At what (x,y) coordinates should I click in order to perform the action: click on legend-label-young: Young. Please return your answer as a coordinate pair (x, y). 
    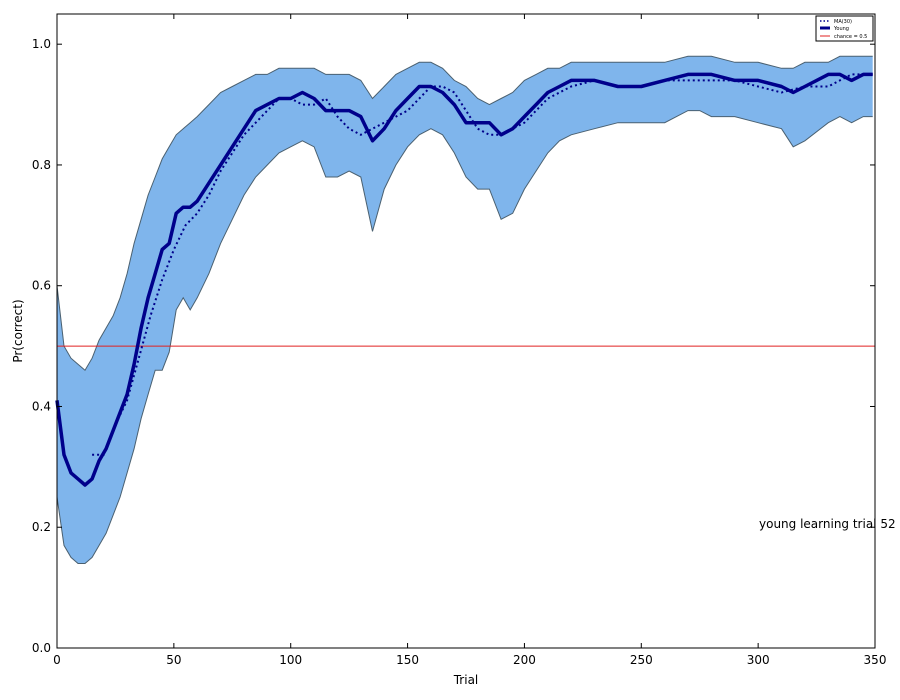
    Looking at the image, I should click on (841, 29).